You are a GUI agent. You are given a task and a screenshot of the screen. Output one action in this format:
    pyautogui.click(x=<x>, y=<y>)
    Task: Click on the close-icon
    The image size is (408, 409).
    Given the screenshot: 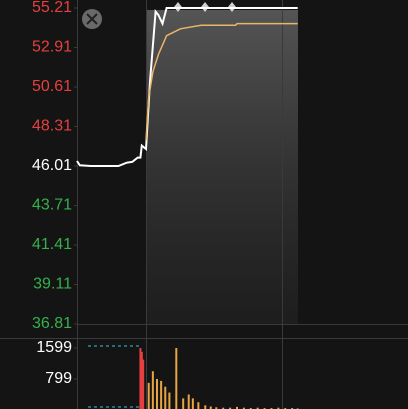 What is the action you would take?
    pyautogui.click(x=92, y=19)
    